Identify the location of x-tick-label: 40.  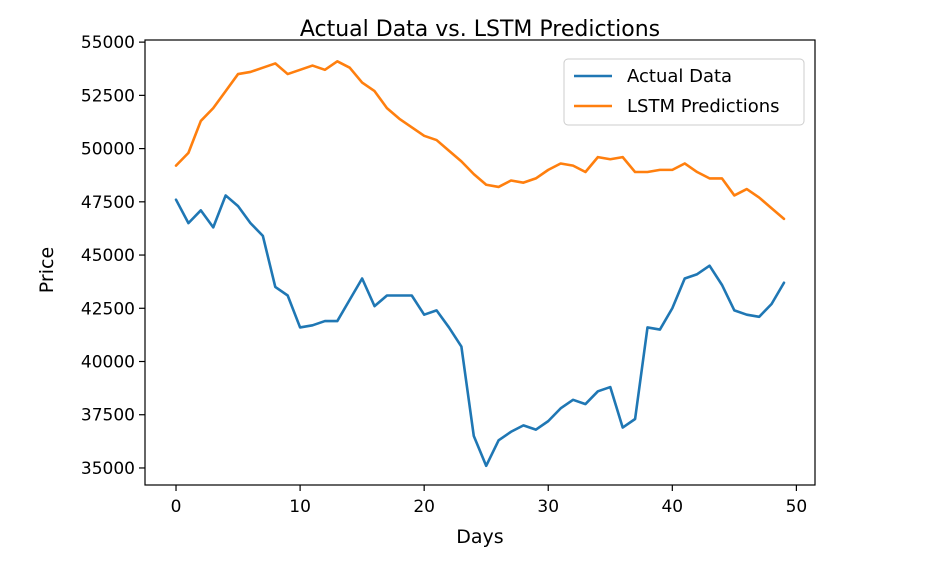
(672, 507).